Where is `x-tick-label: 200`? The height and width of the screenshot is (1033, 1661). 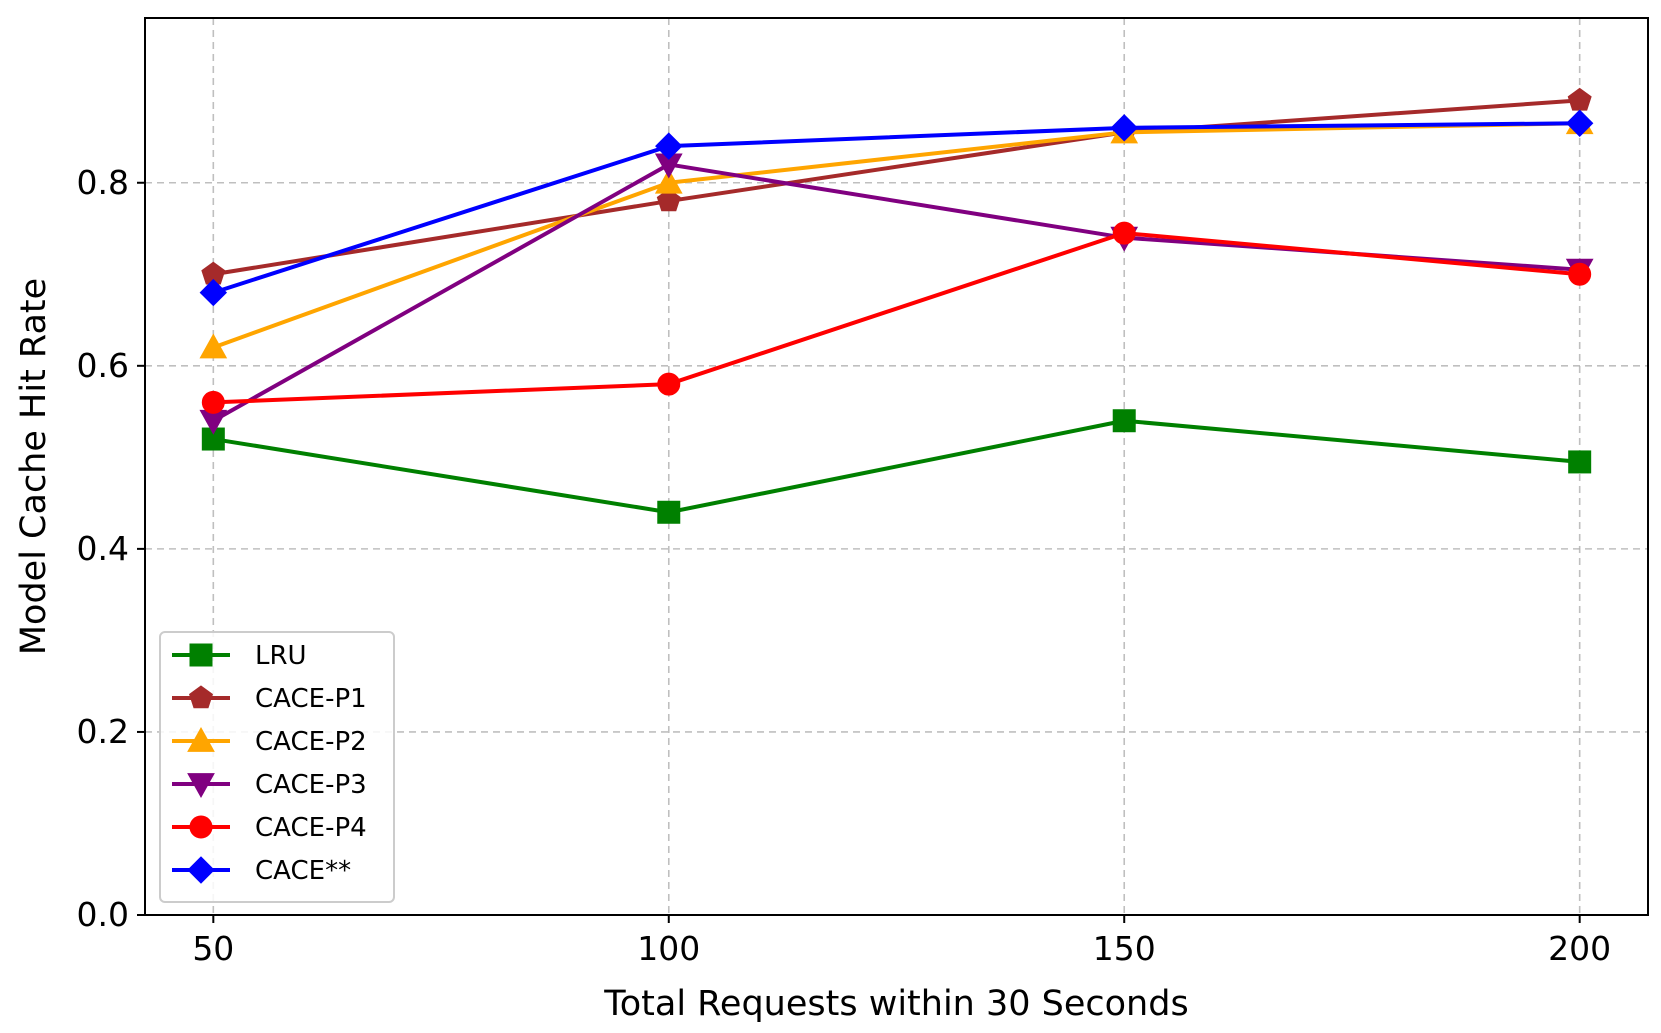
x-tick-label: 200 is located at coordinates (1579, 948).